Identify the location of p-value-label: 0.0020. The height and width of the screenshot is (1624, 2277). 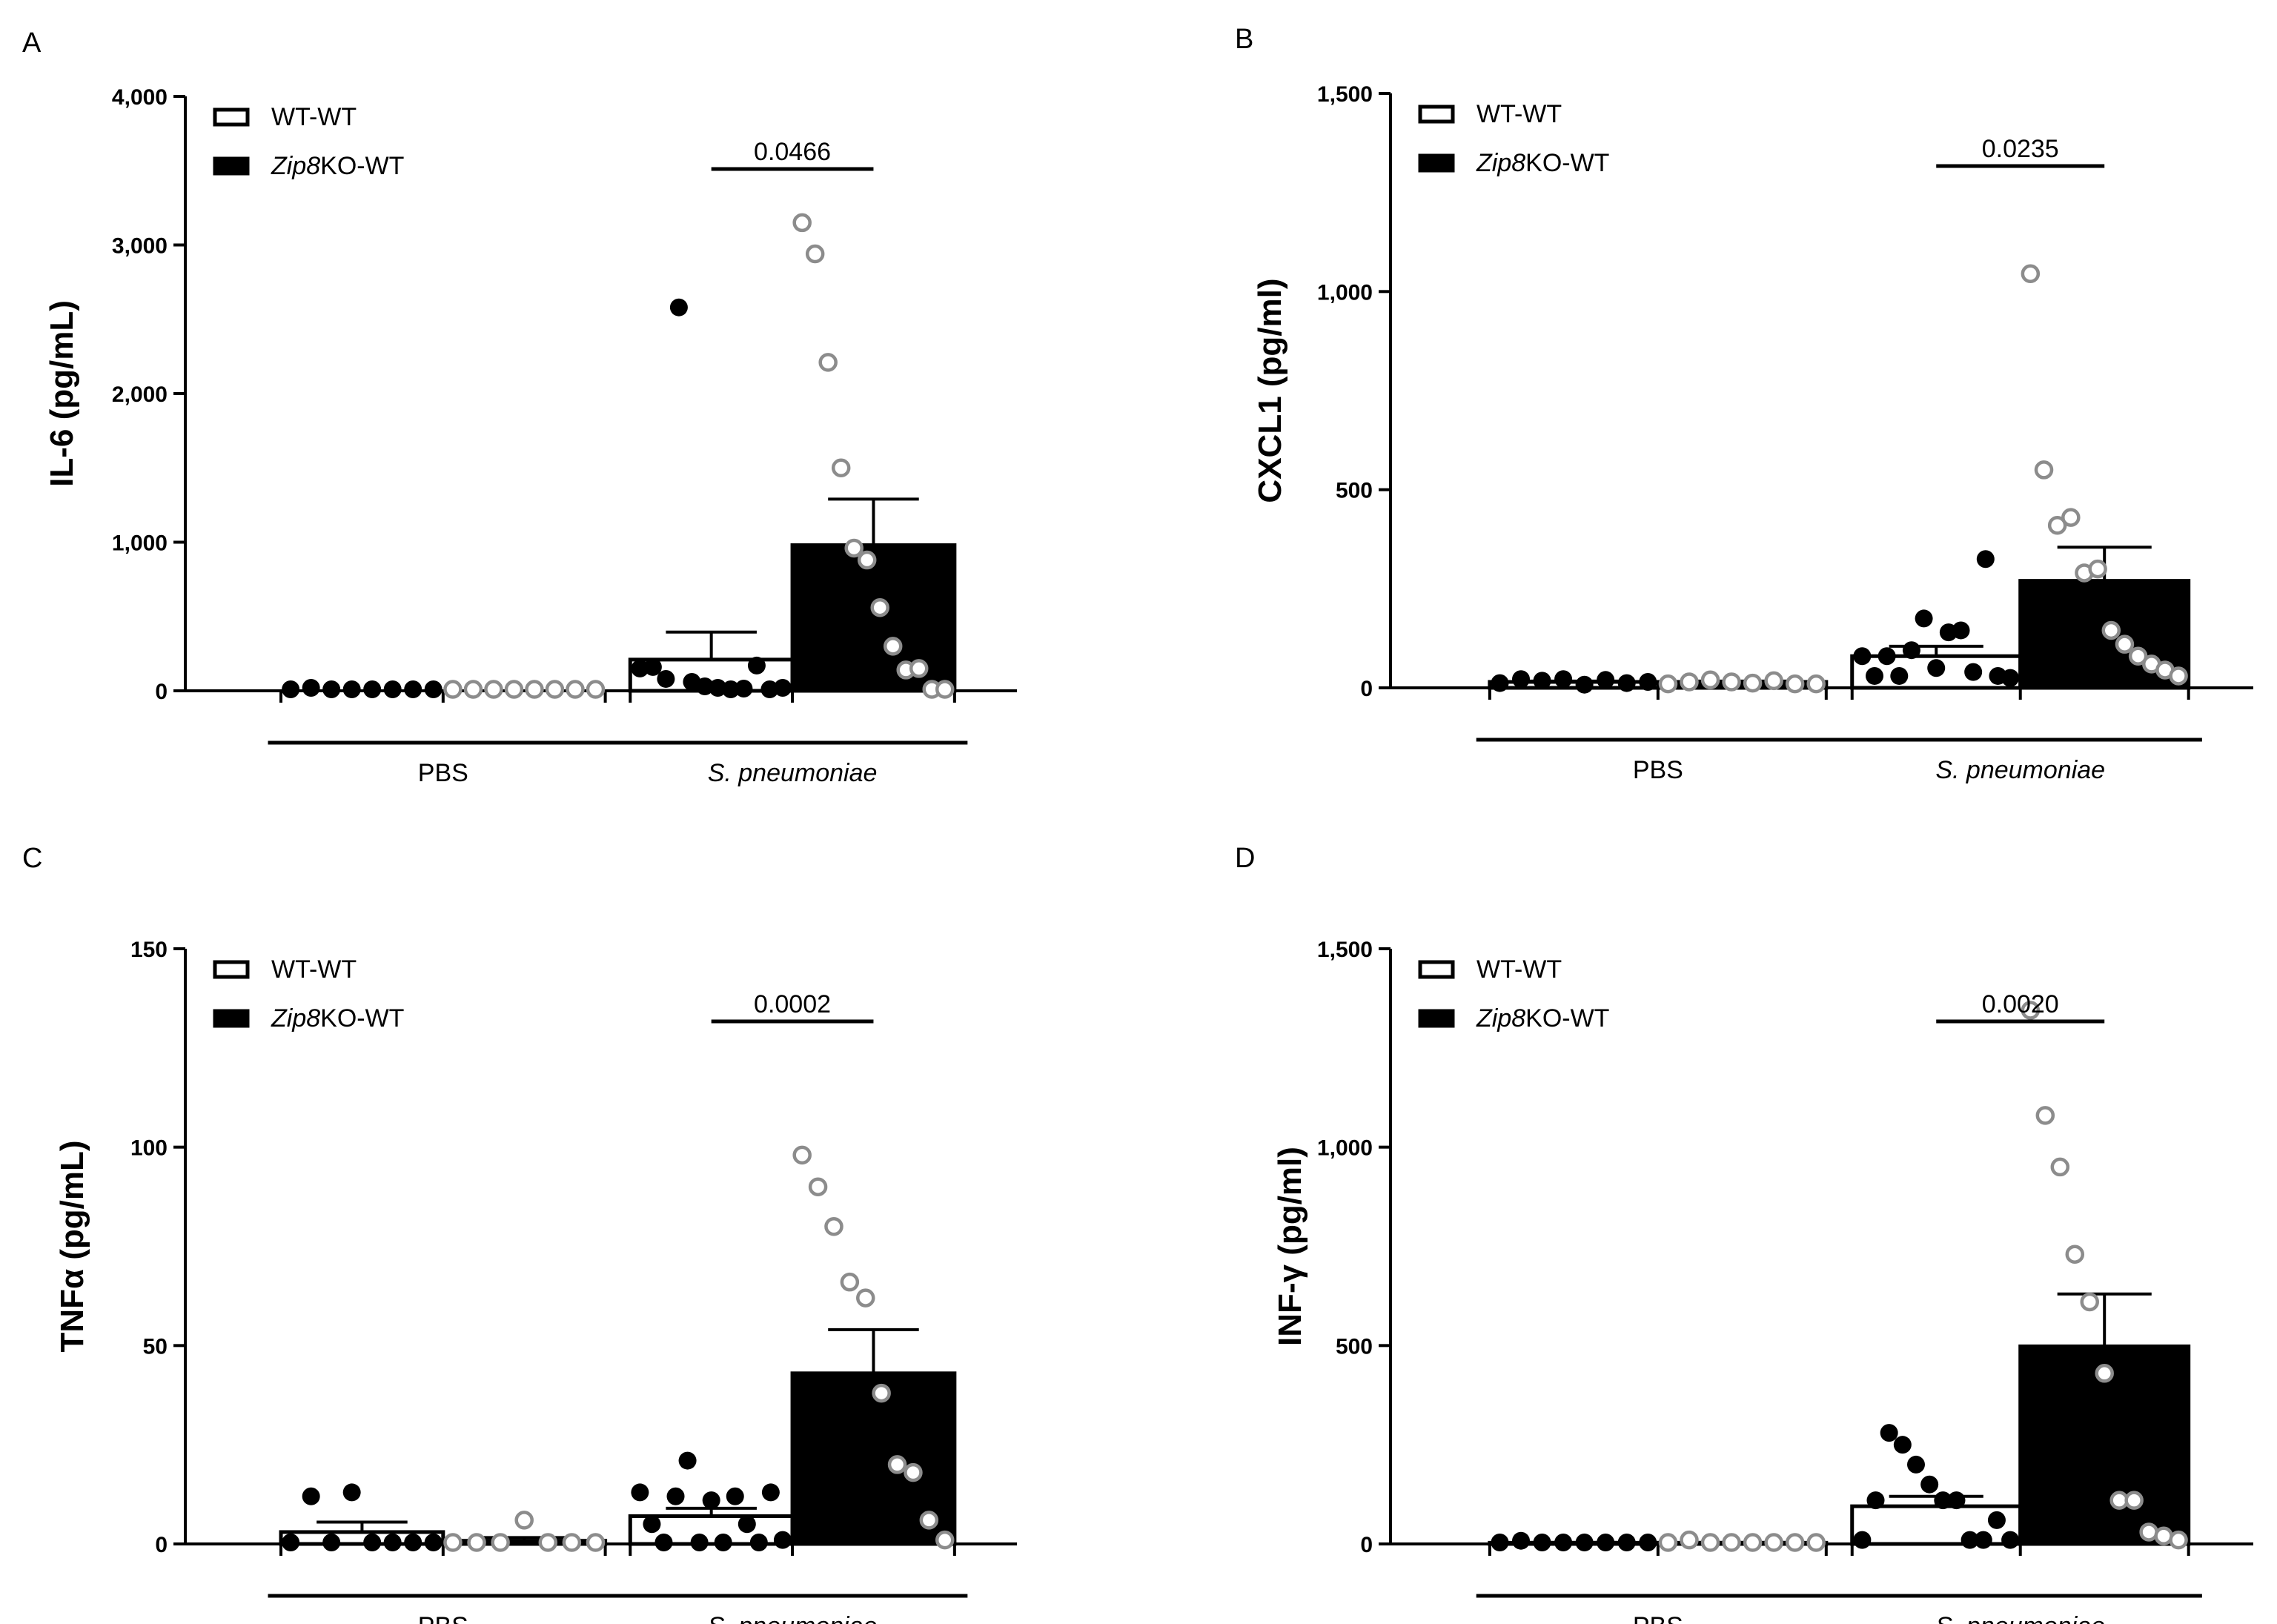
(2020, 1004).